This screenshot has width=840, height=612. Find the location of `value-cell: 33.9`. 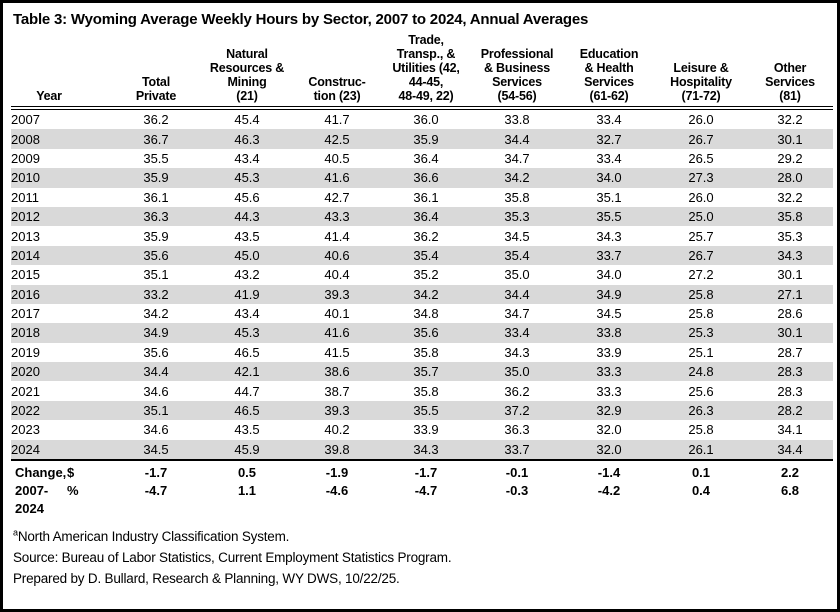

value-cell: 33.9 is located at coordinates (609, 352).